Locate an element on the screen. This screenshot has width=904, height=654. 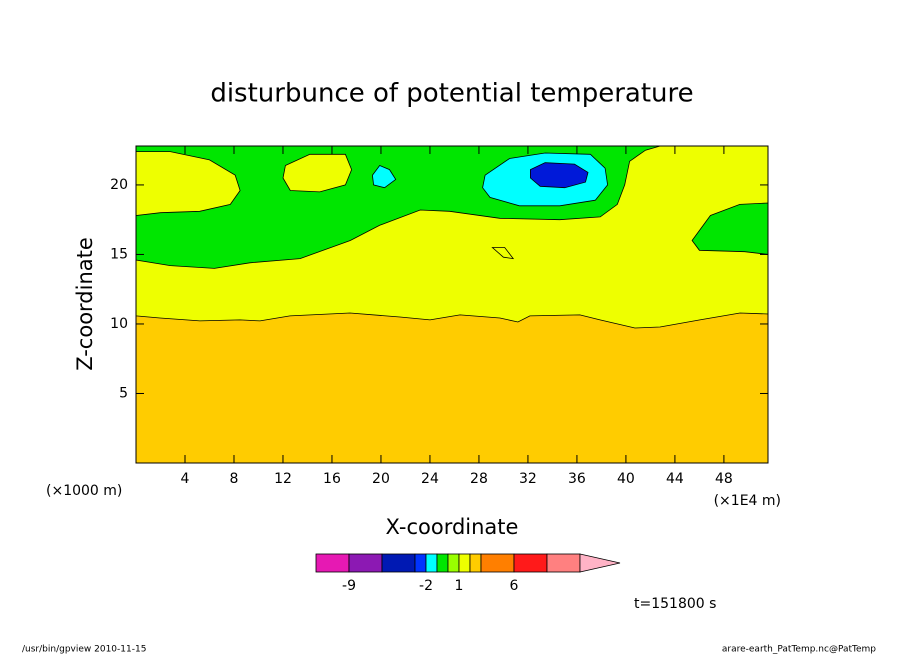
y-tick-label: 10 is located at coordinates (119, 324).